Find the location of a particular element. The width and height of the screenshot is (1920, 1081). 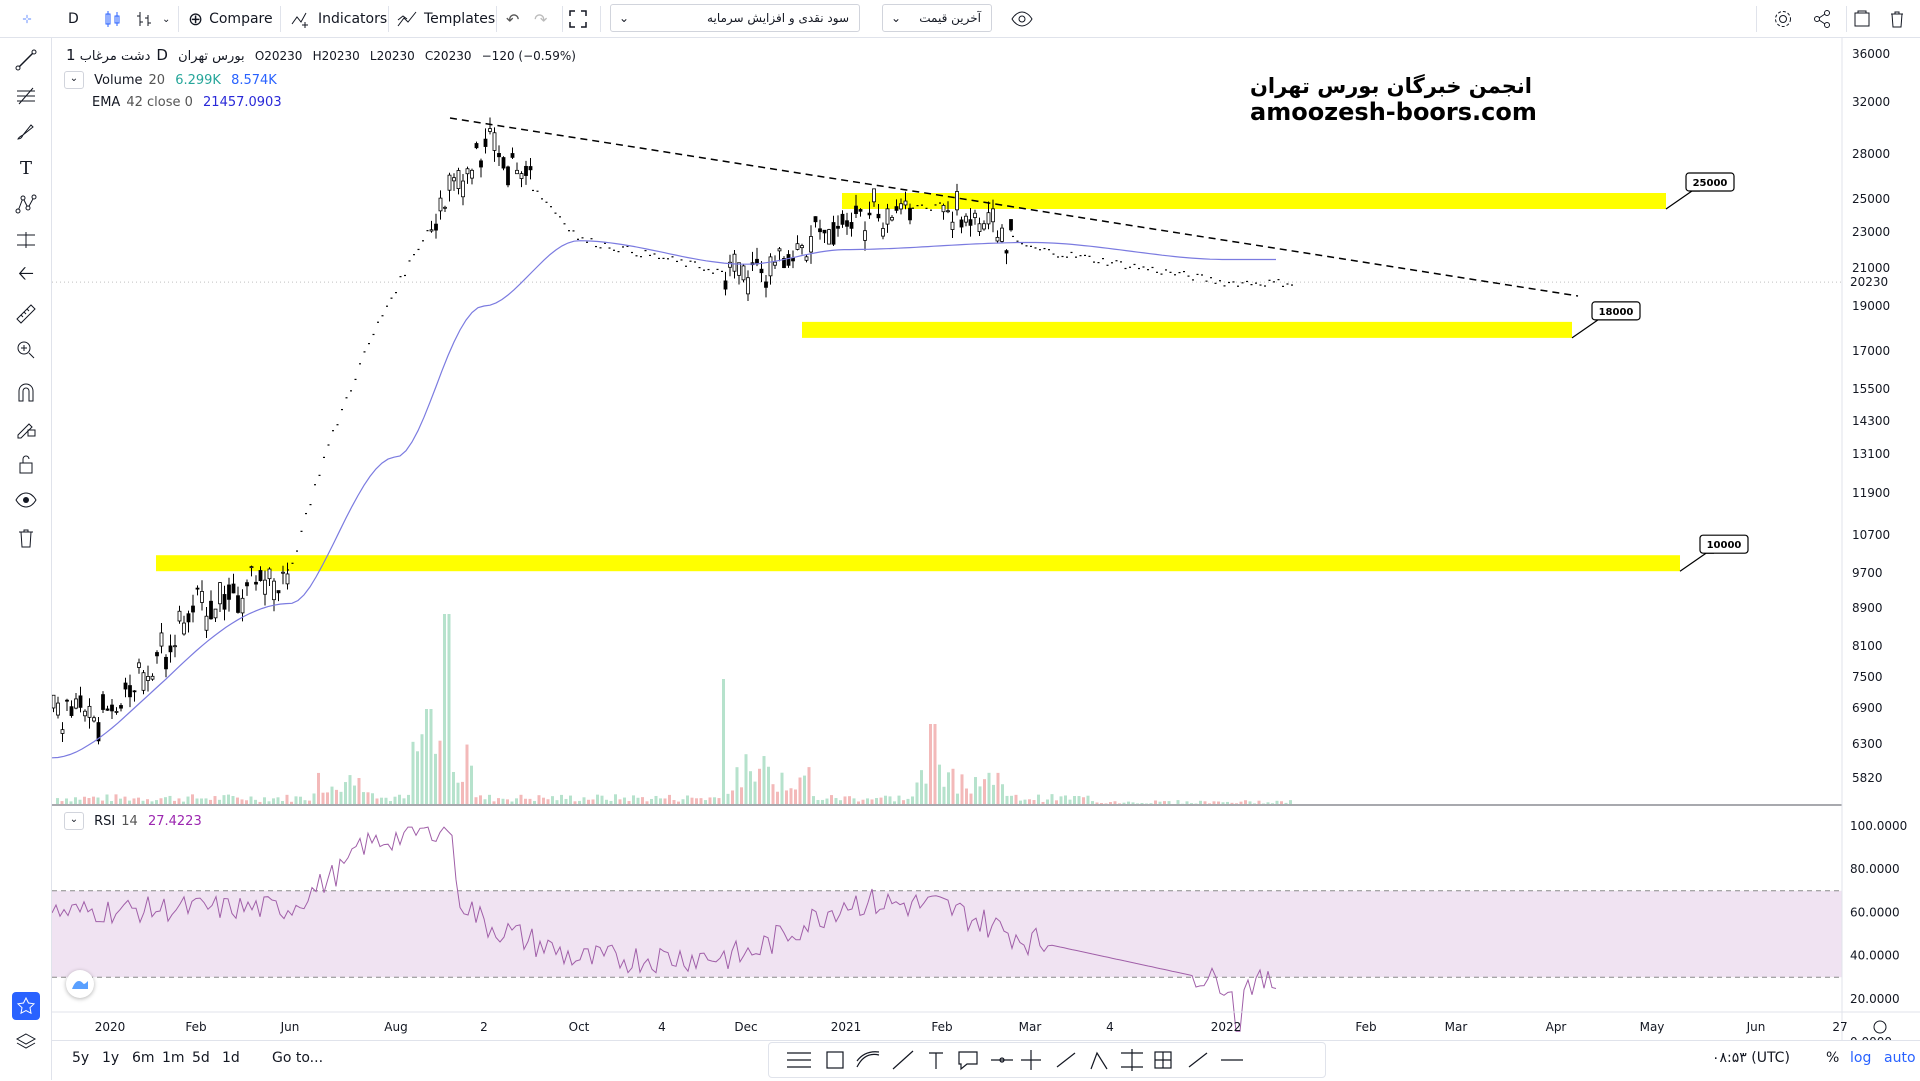

ruler-icon is located at coordinates (26, 314).